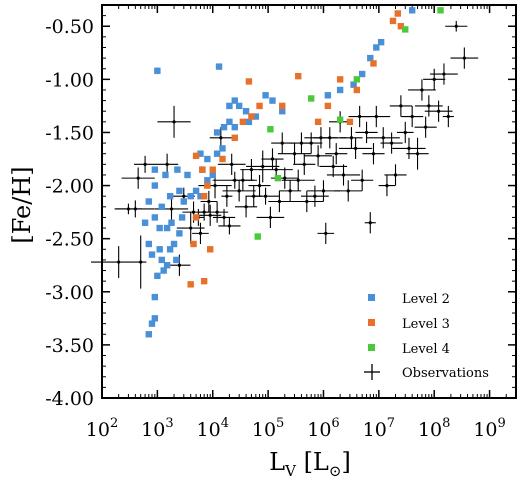  What do you see at coordinates (114, 423) in the screenshot?
I see `x-tick-label-exponent: 2` at bounding box center [114, 423].